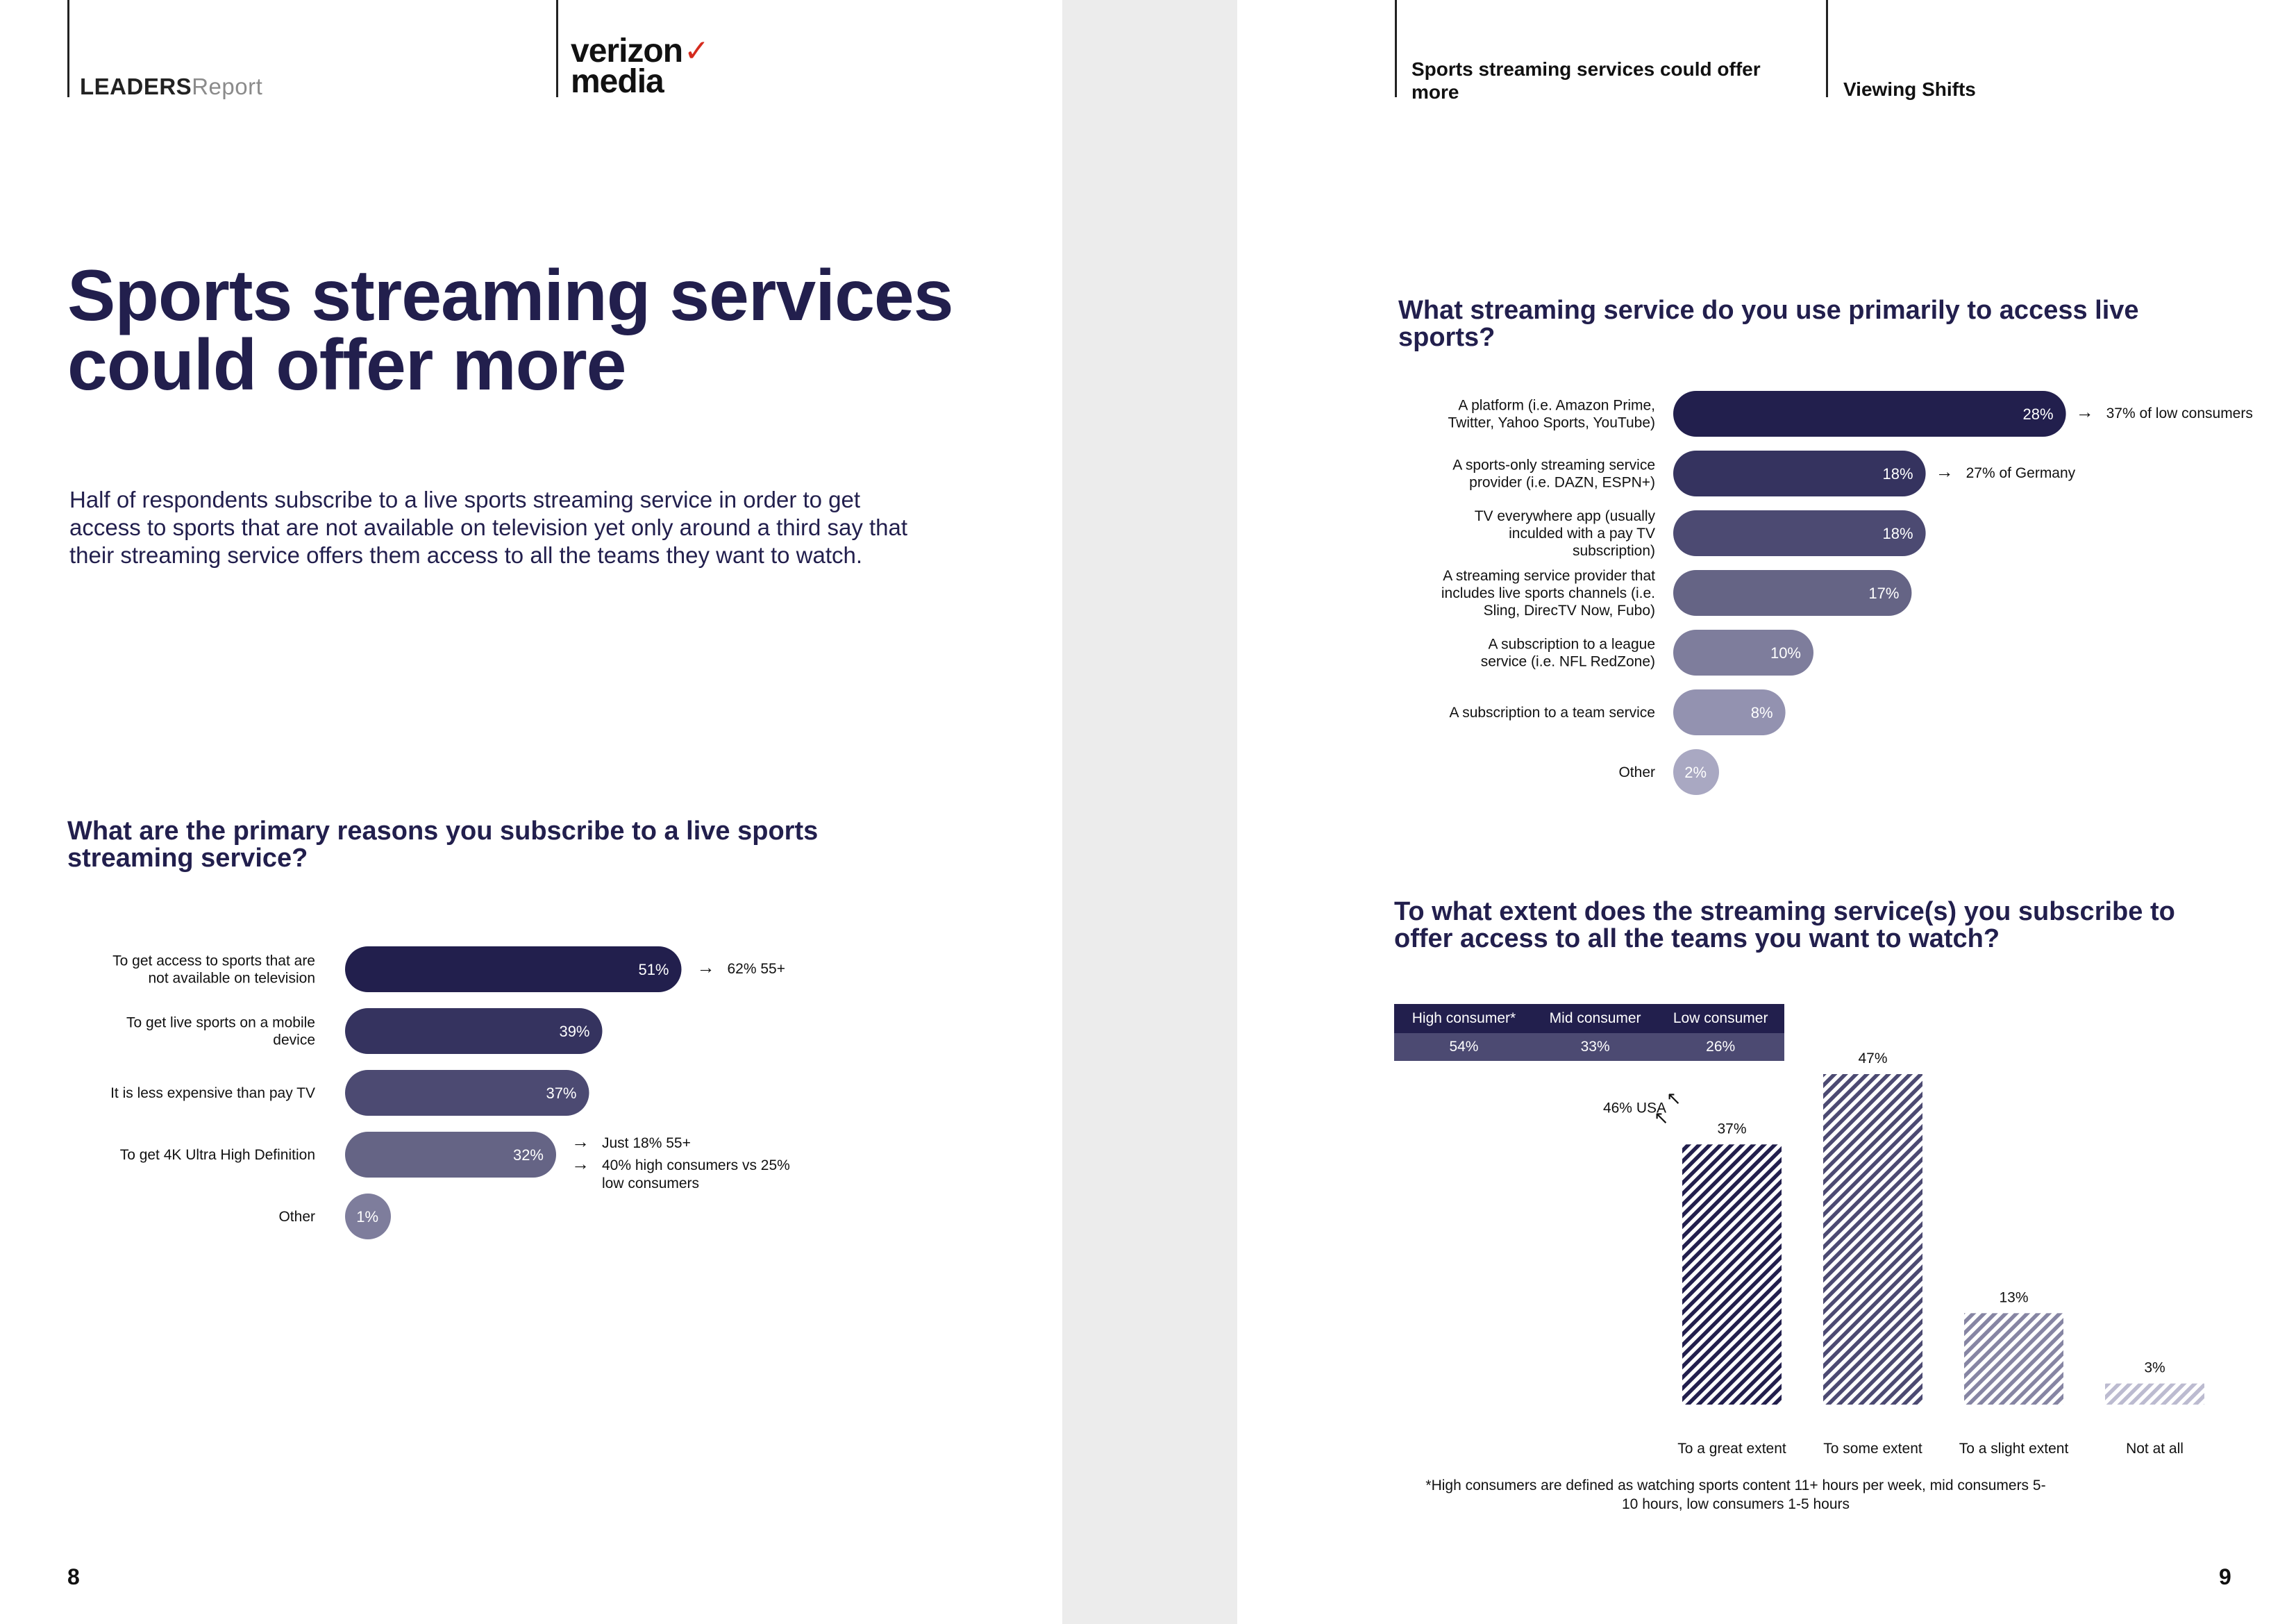  What do you see at coordinates (2013, 1297) in the screenshot?
I see `bar-value-label: 13%` at bounding box center [2013, 1297].